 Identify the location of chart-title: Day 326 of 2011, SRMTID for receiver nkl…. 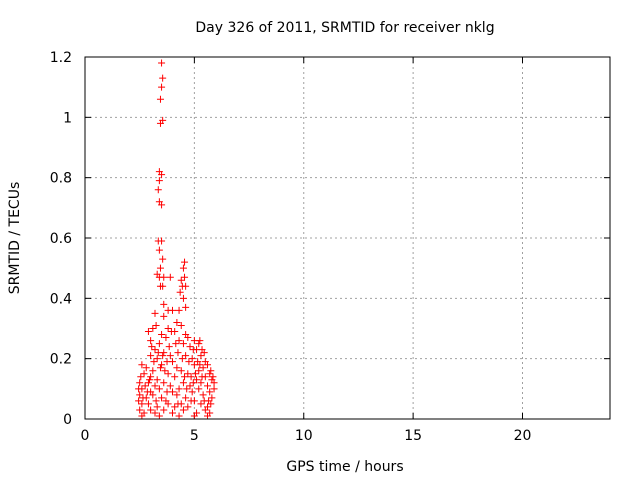
(344, 28).